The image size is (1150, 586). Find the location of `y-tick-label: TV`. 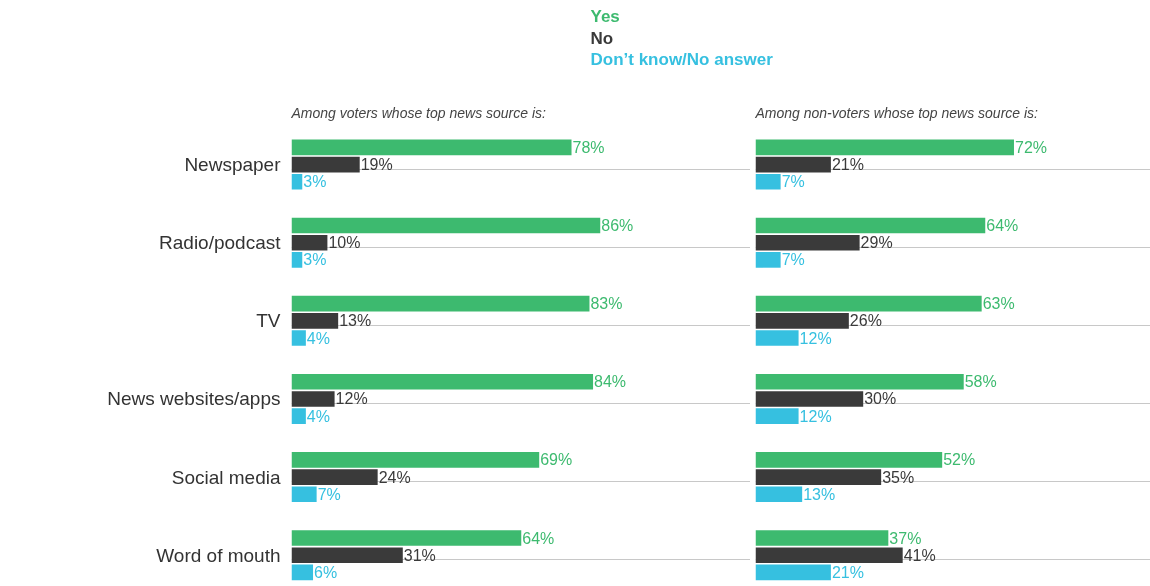

y-tick-label: TV is located at coordinates (268, 321).